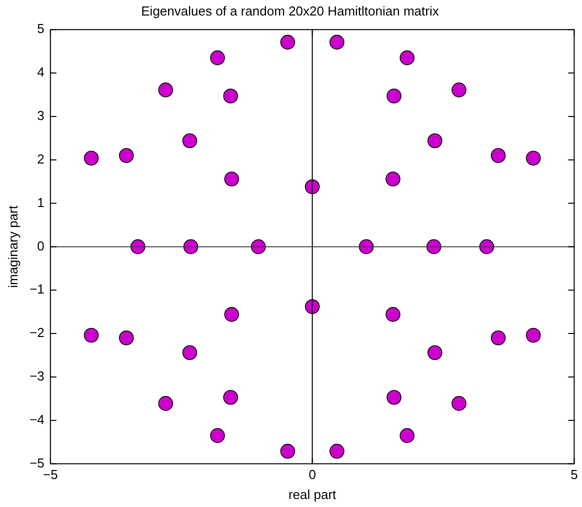  What do you see at coordinates (40, 246) in the screenshot?
I see `y-tick-label: 0` at bounding box center [40, 246].